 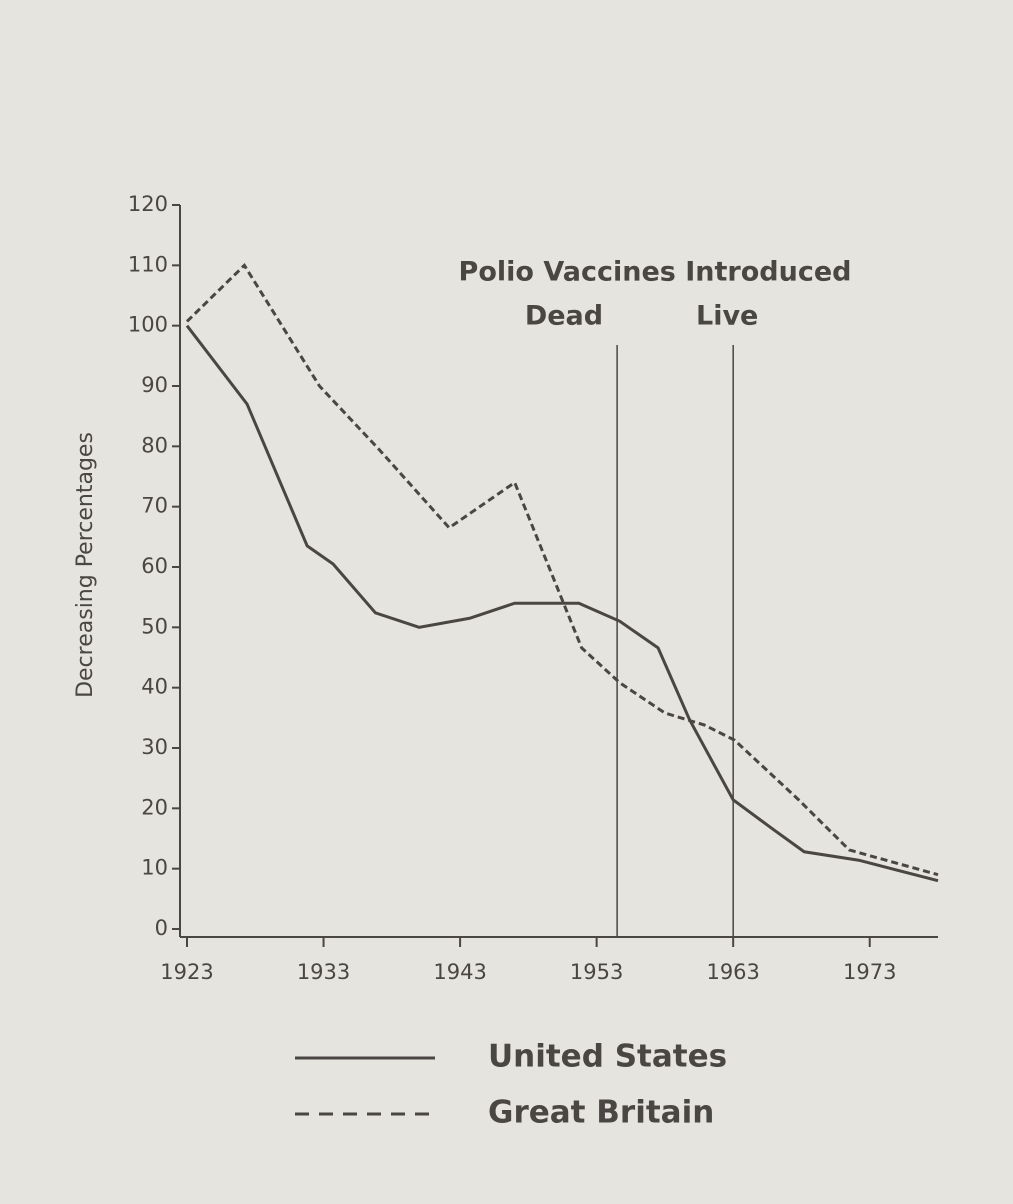 What do you see at coordinates (161, 928) in the screenshot?
I see `y-tick-label: 0` at bounding box center [161, 928].